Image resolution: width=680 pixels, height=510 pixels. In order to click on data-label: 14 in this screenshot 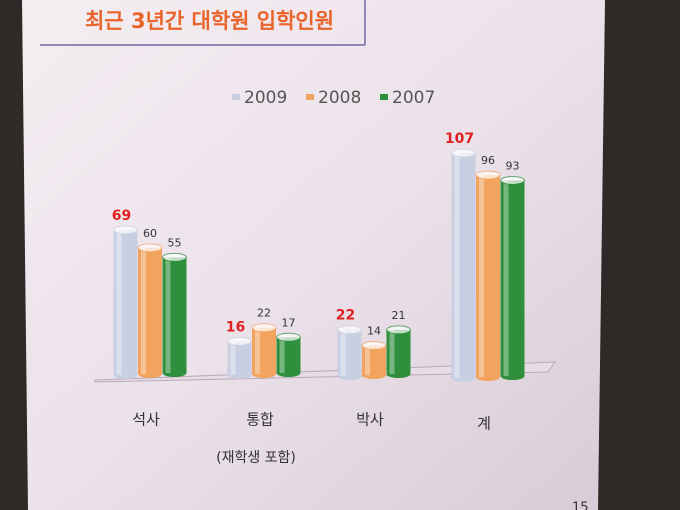, I will do `click(374, 331)`.